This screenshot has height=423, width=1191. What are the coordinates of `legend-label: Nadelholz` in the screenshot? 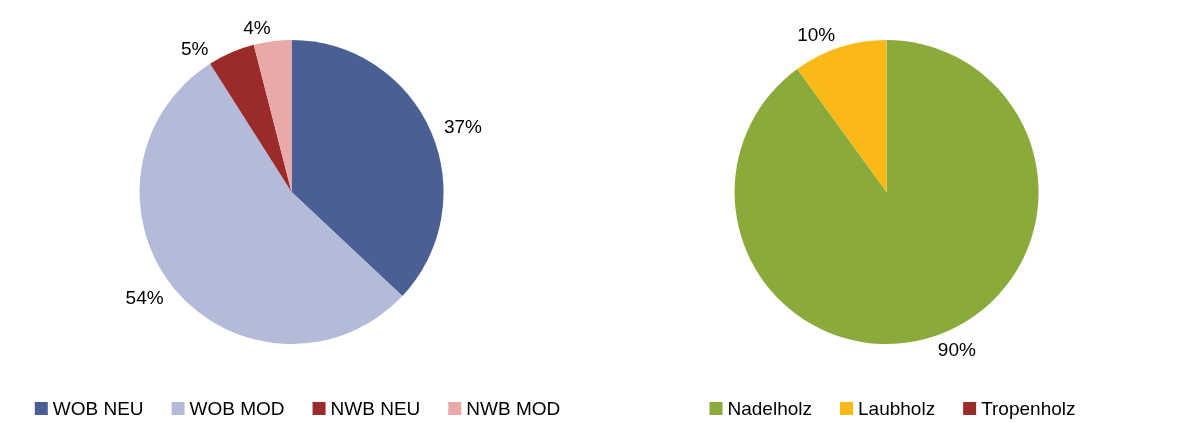 It's located at (770, 408).